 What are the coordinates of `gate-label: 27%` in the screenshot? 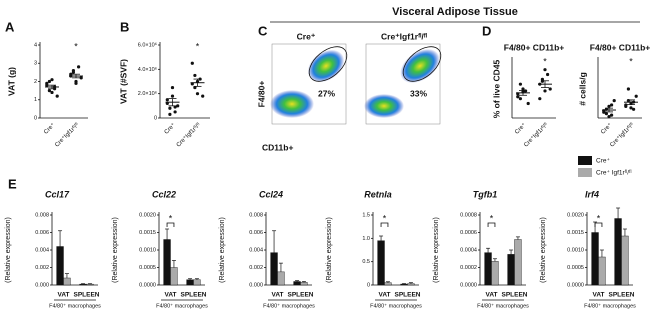 It's located at (326, 93).